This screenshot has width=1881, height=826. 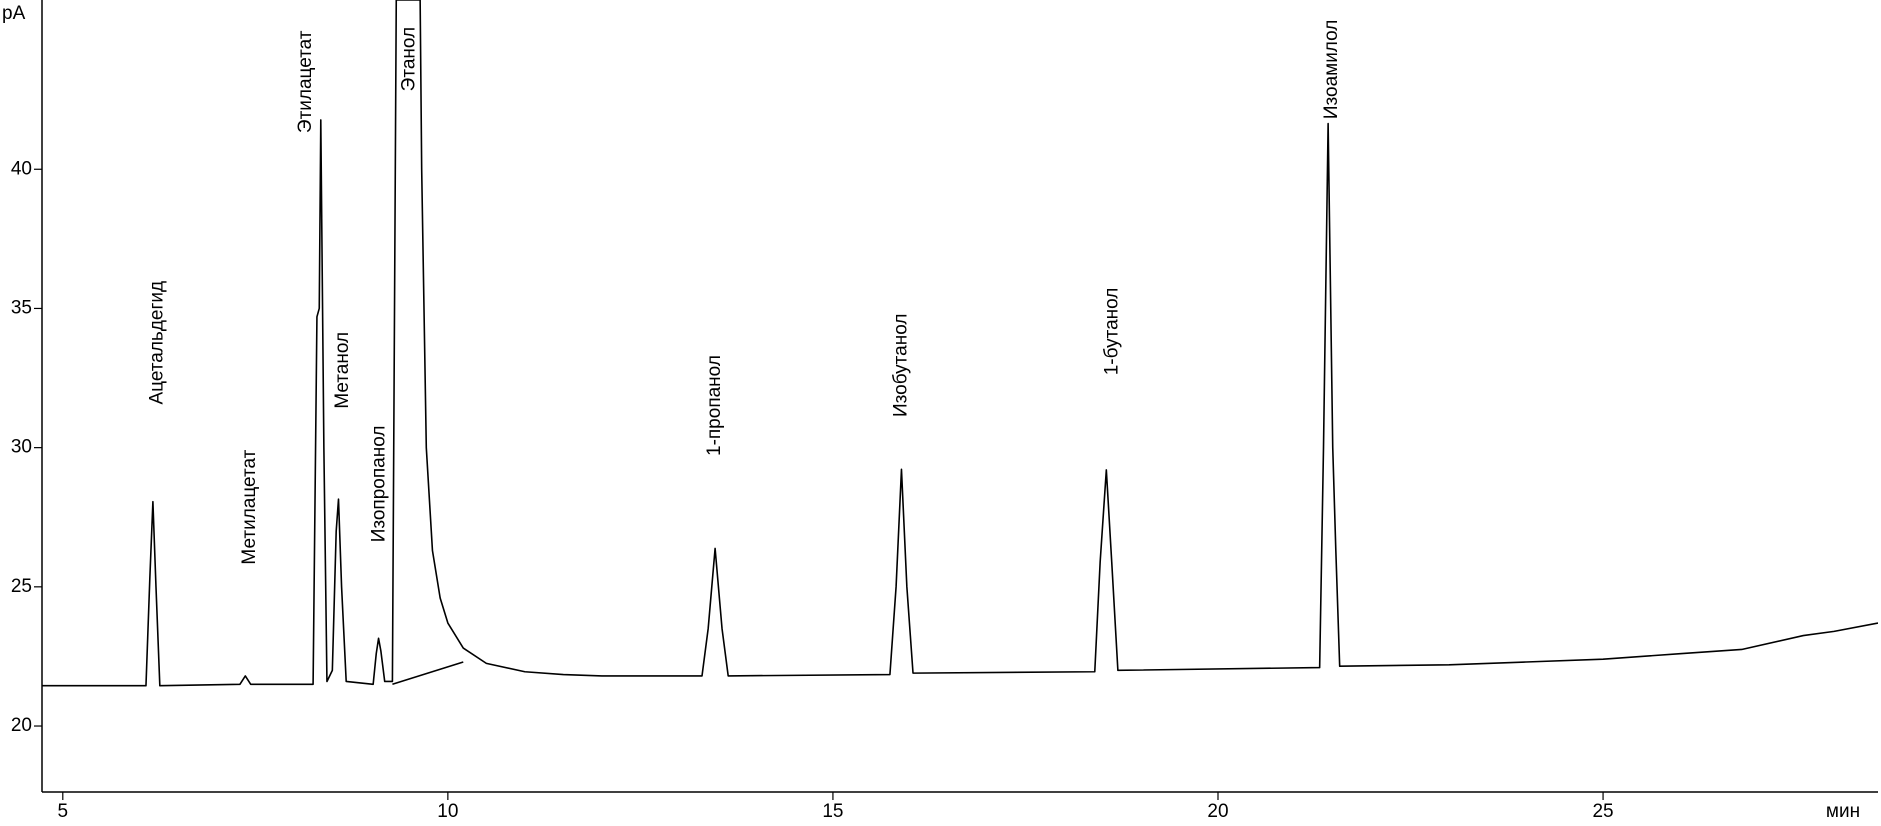 What do you see at coordinates (305, 81) in the screenshot?
I see `peak-label: Этилацетат` at bounding box center [305, 81].